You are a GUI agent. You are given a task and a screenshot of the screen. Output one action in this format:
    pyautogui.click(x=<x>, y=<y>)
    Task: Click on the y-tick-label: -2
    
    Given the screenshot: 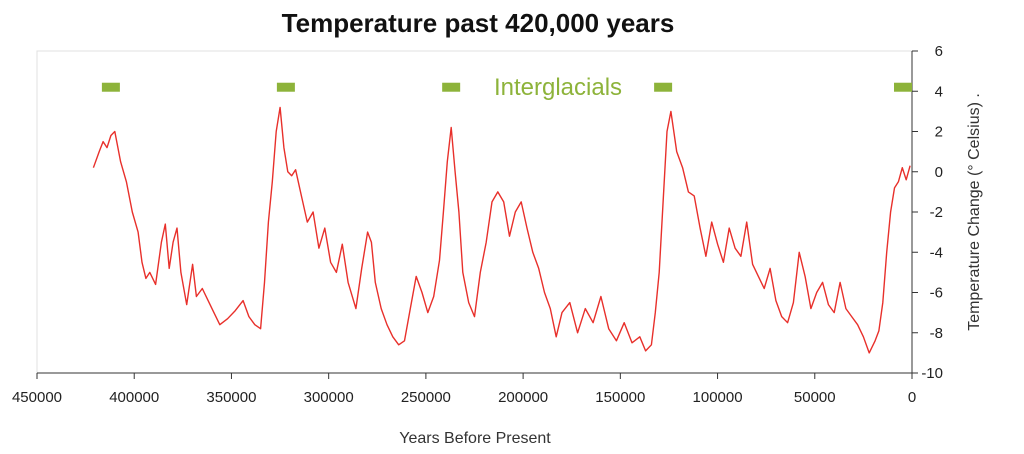 What is the action you would take?
    pyautogui.click(x=936, y=212)
    